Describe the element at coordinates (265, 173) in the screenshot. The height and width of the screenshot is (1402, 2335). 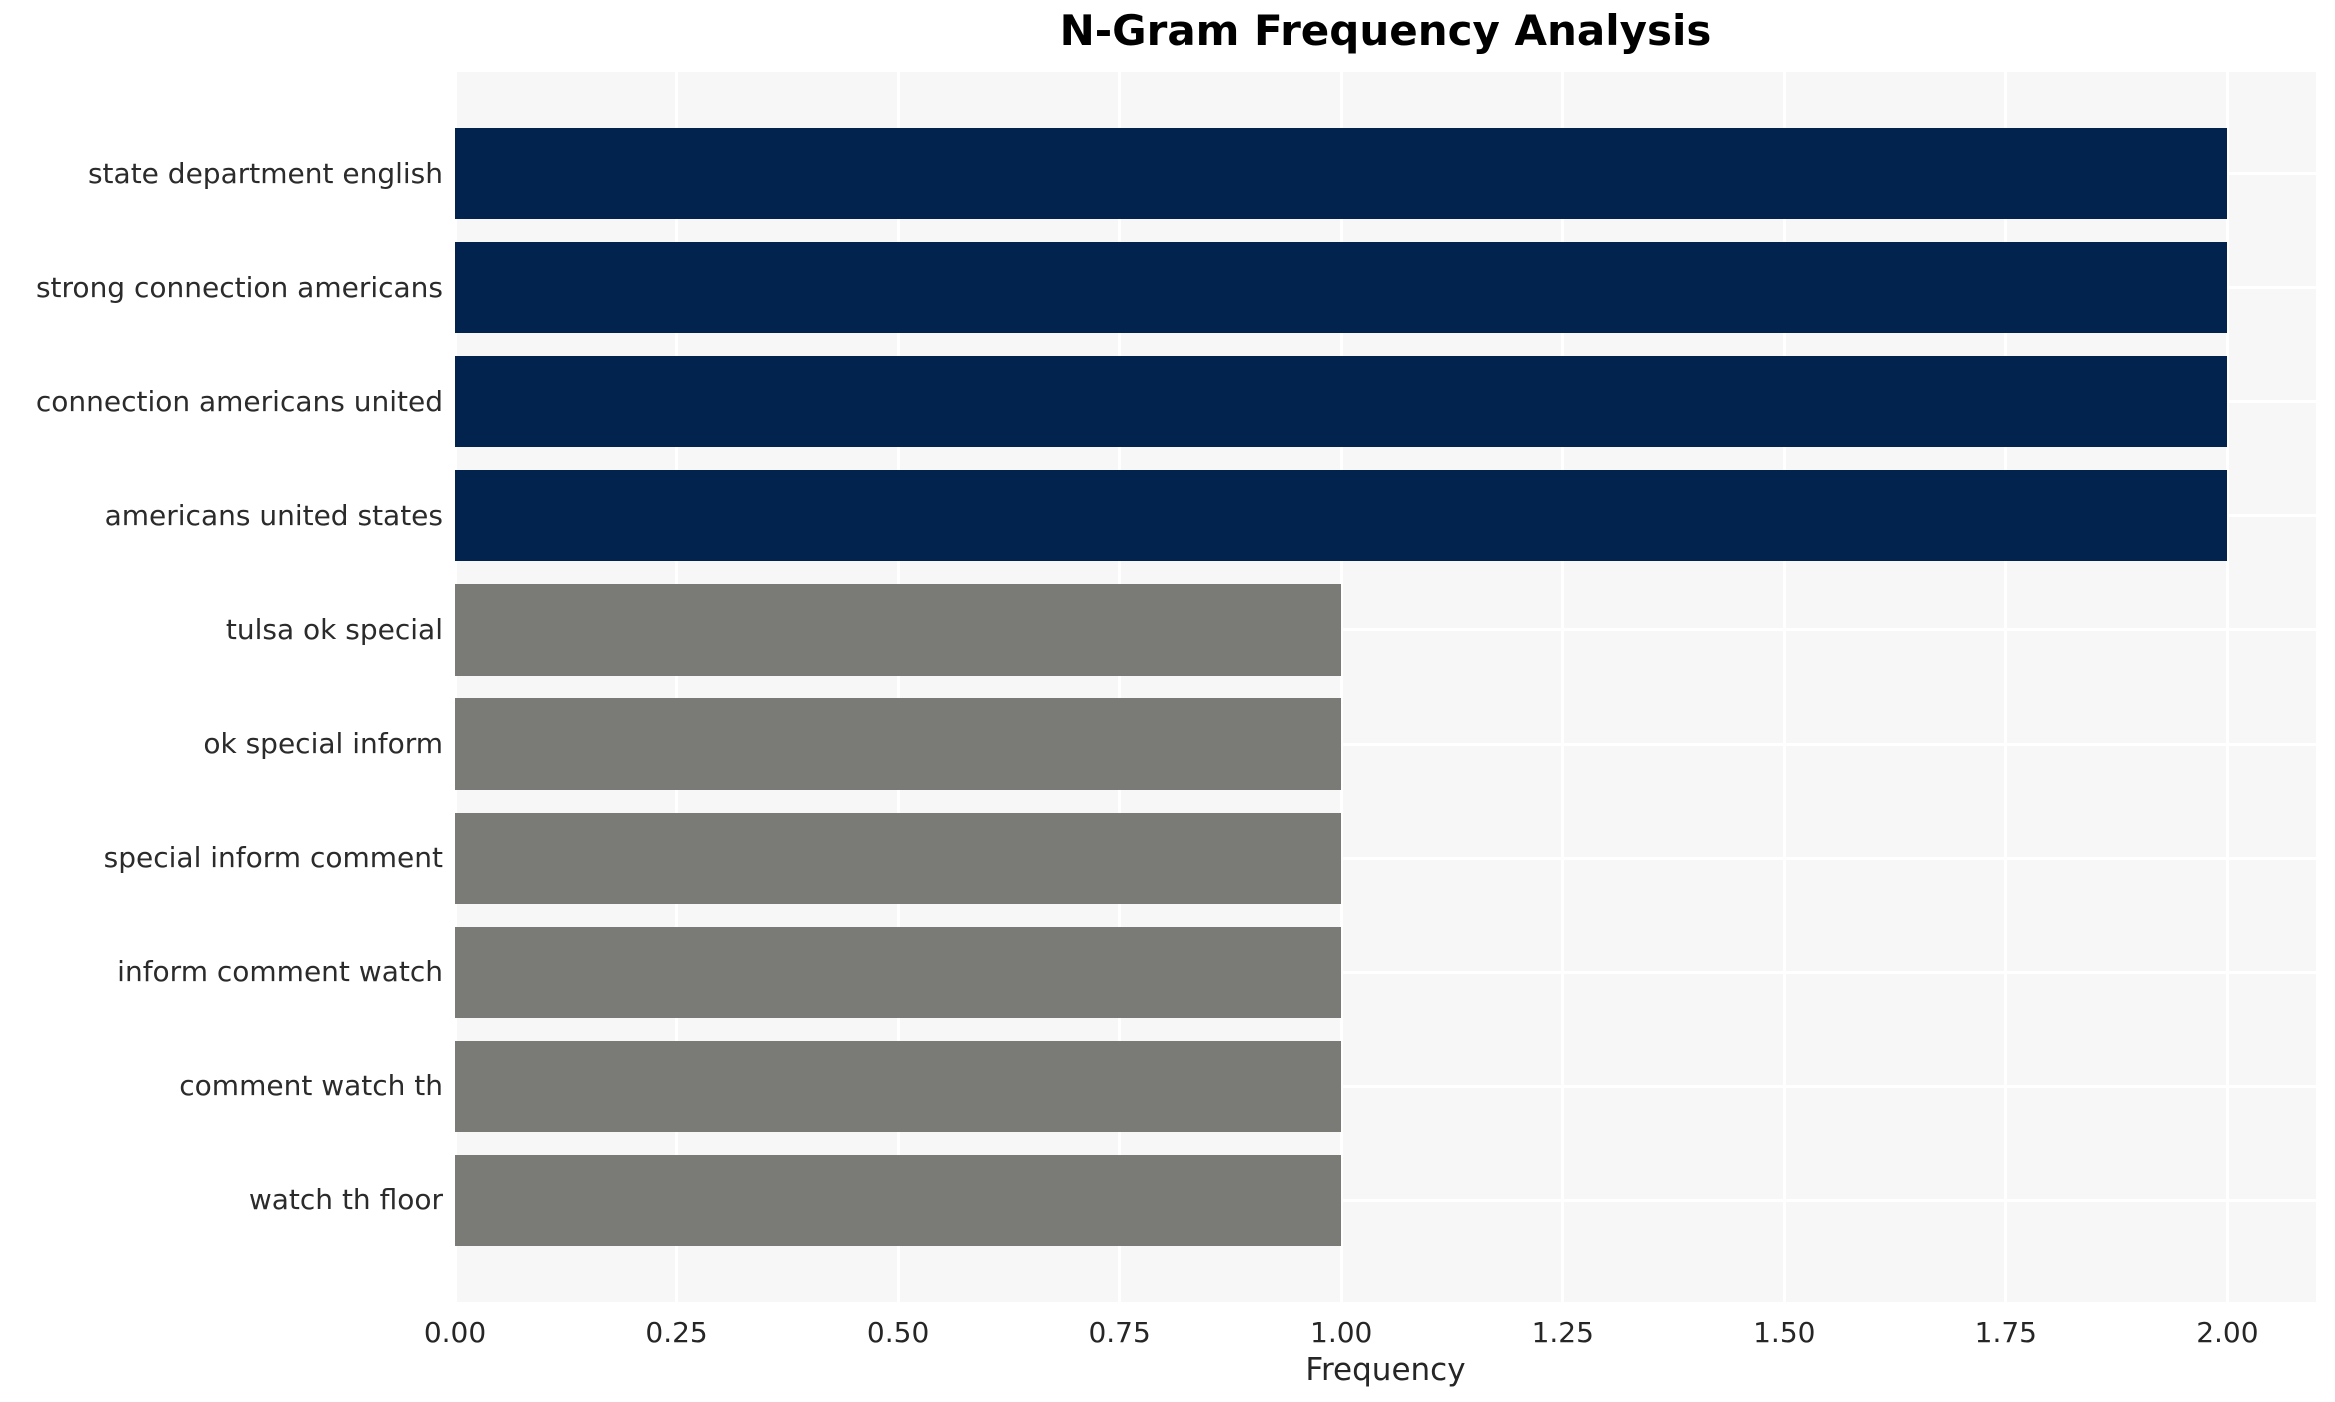
I see `y-tick-label: state department english` at that location.